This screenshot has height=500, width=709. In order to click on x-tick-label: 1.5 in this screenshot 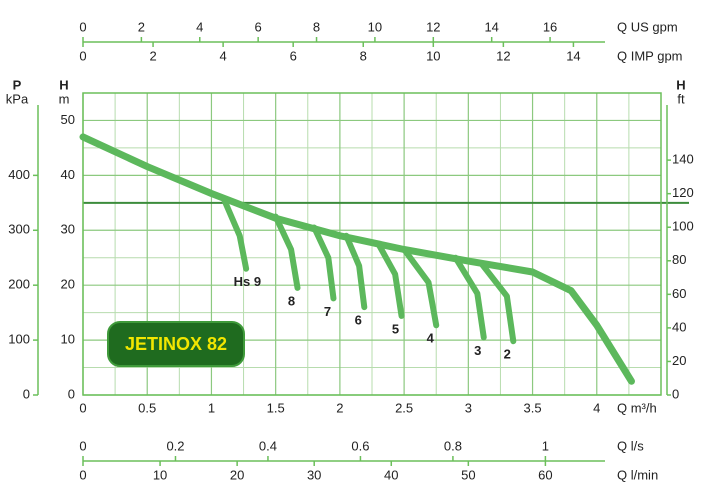, I will do `click(276, 407)`.